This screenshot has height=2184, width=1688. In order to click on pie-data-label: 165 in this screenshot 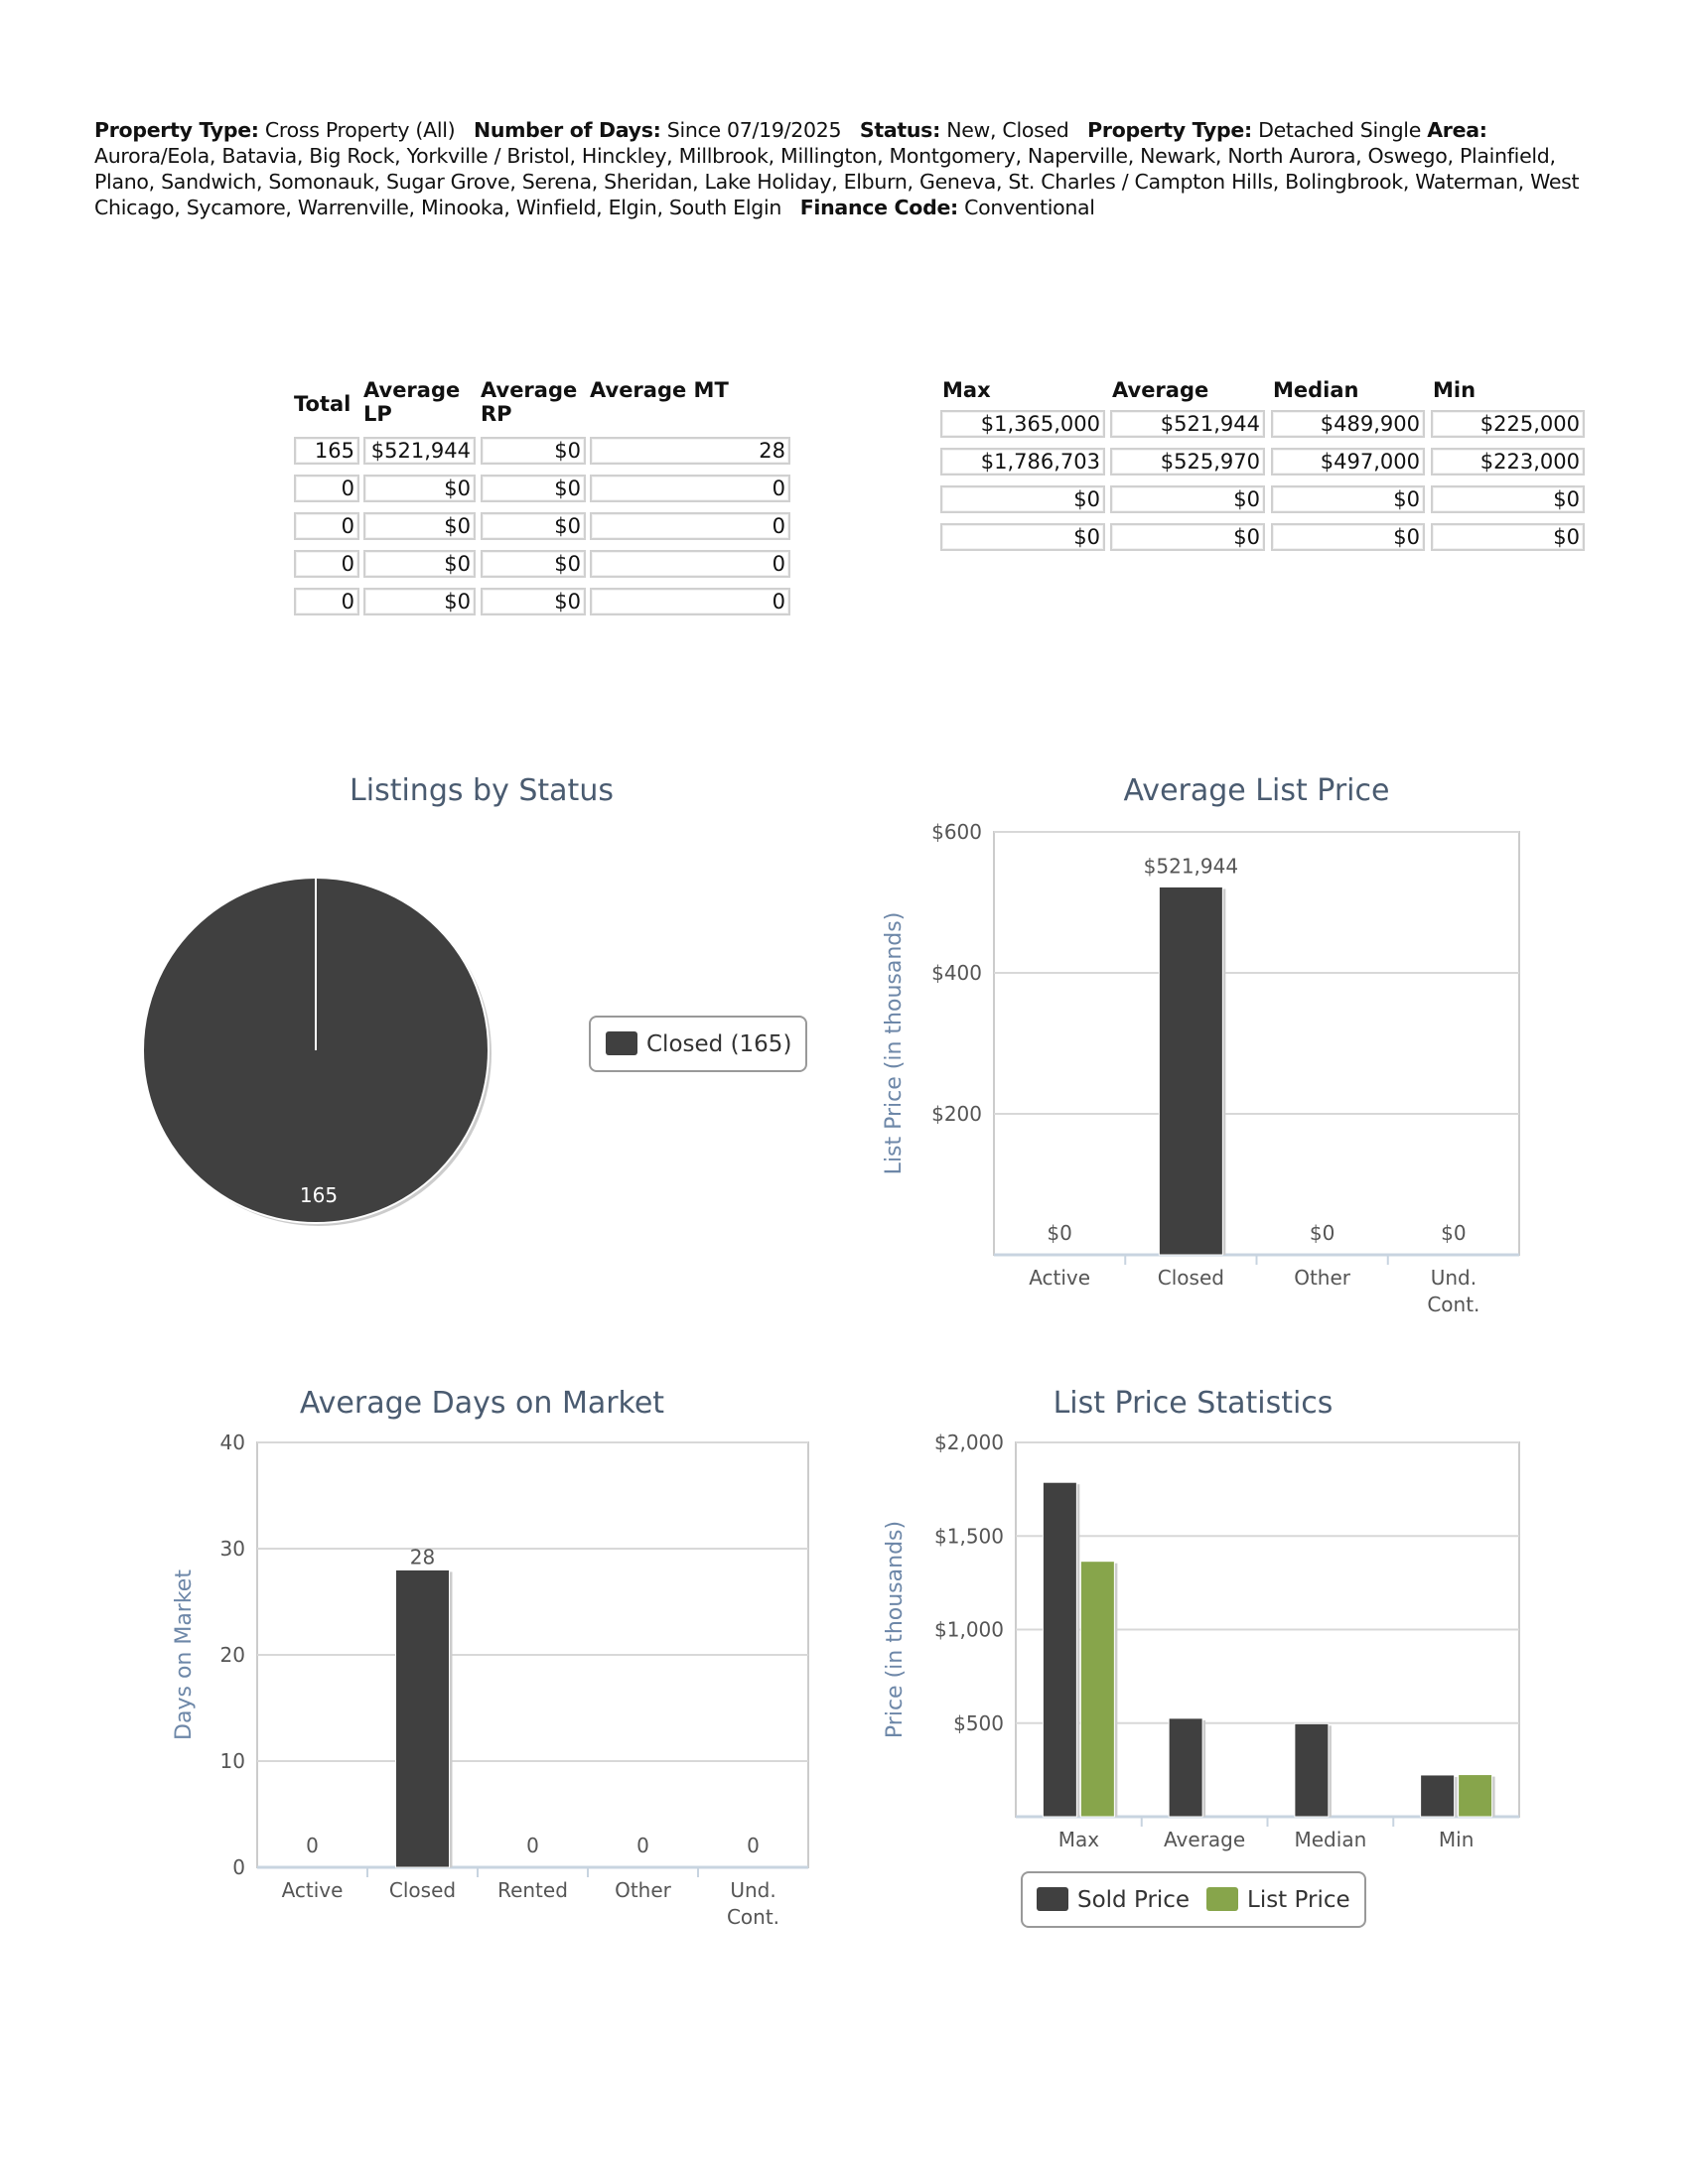, I will do `click(319, 1195)`.